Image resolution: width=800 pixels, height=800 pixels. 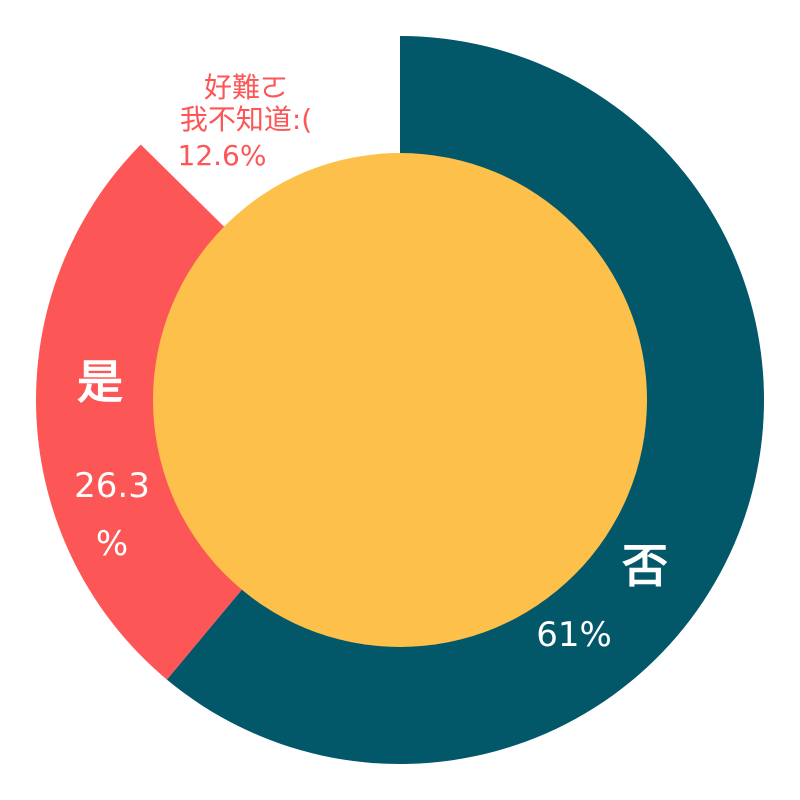 I want to click on slice-2-value-label: 26.3%, so click(x=112, y=515).